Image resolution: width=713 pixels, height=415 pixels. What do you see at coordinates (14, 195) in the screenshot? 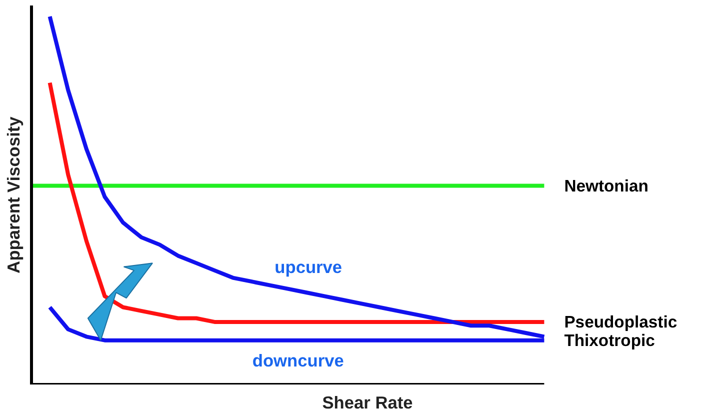
I see `y-axis-title: Apparent Viscosity` at bounding box center [14, 195].